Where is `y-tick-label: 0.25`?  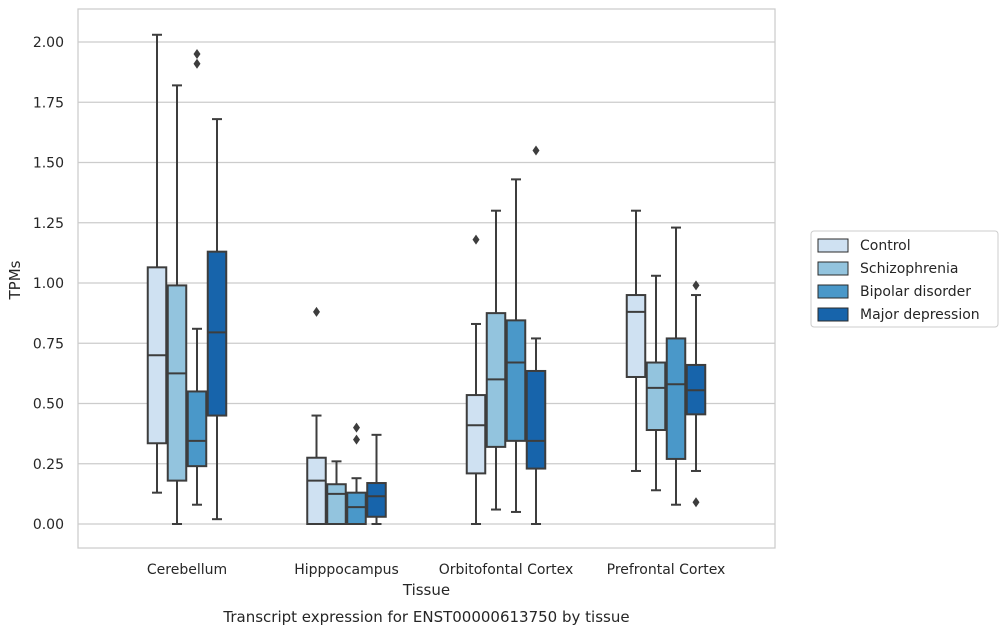 y-tick-label: 0.25 is located at coordinates (48, 465).